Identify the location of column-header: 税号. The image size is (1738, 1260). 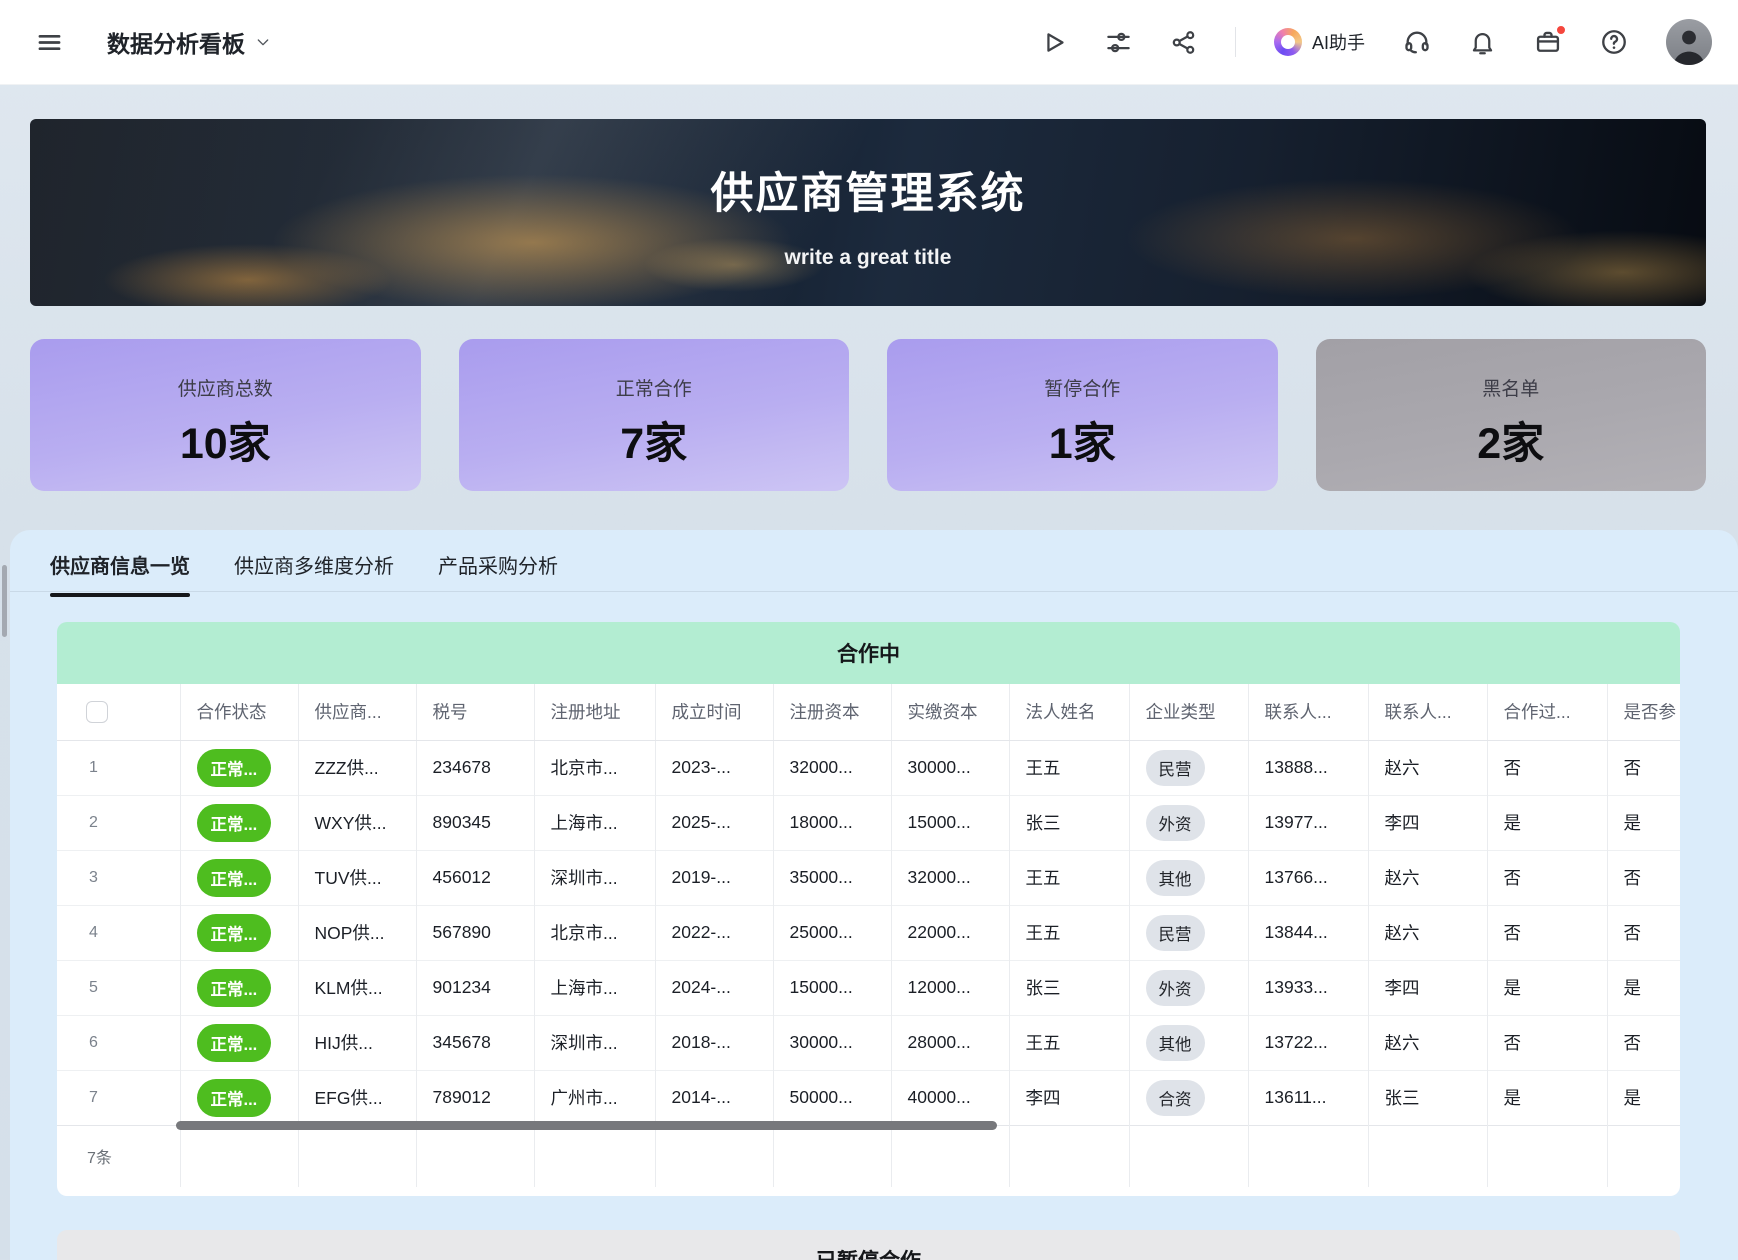
(475, 712).